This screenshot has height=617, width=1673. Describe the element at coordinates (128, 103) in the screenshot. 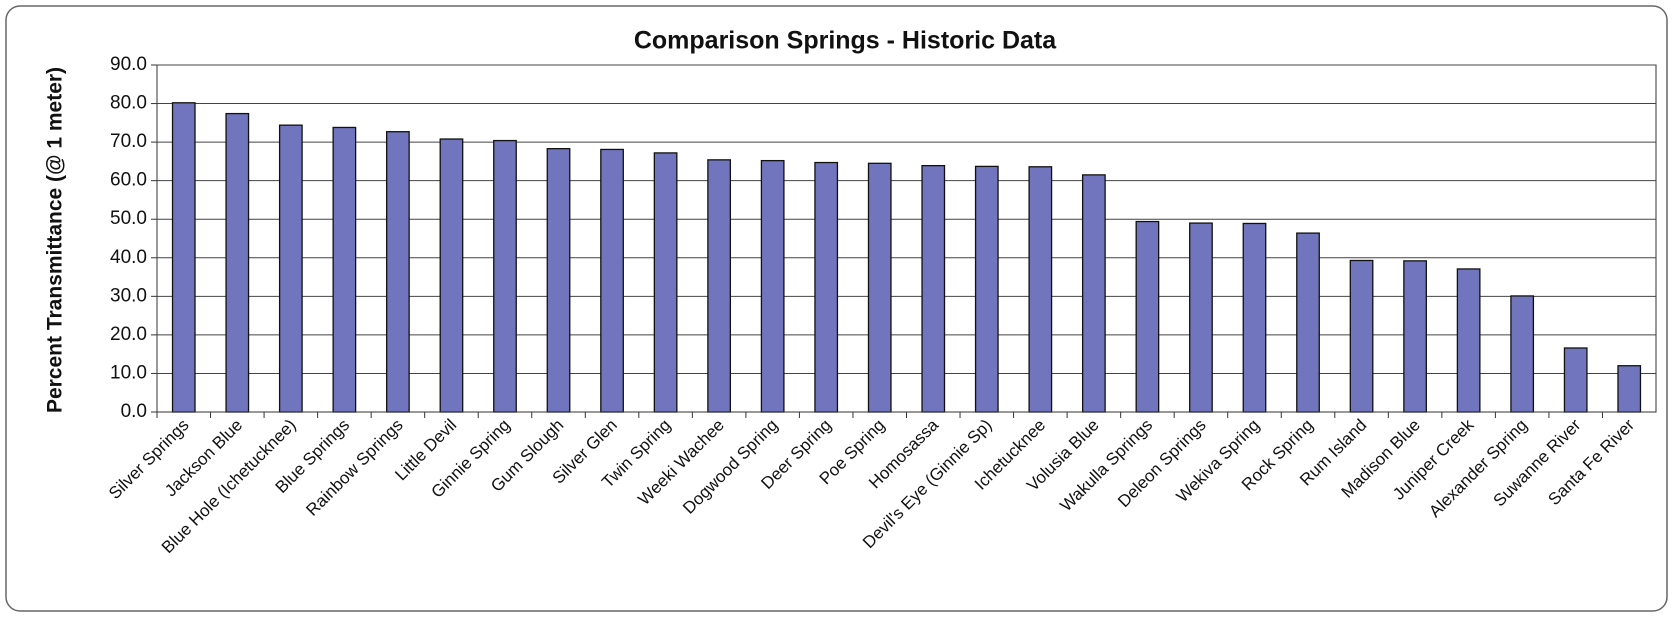

I see `y-tick-label: 80.0` at that location.